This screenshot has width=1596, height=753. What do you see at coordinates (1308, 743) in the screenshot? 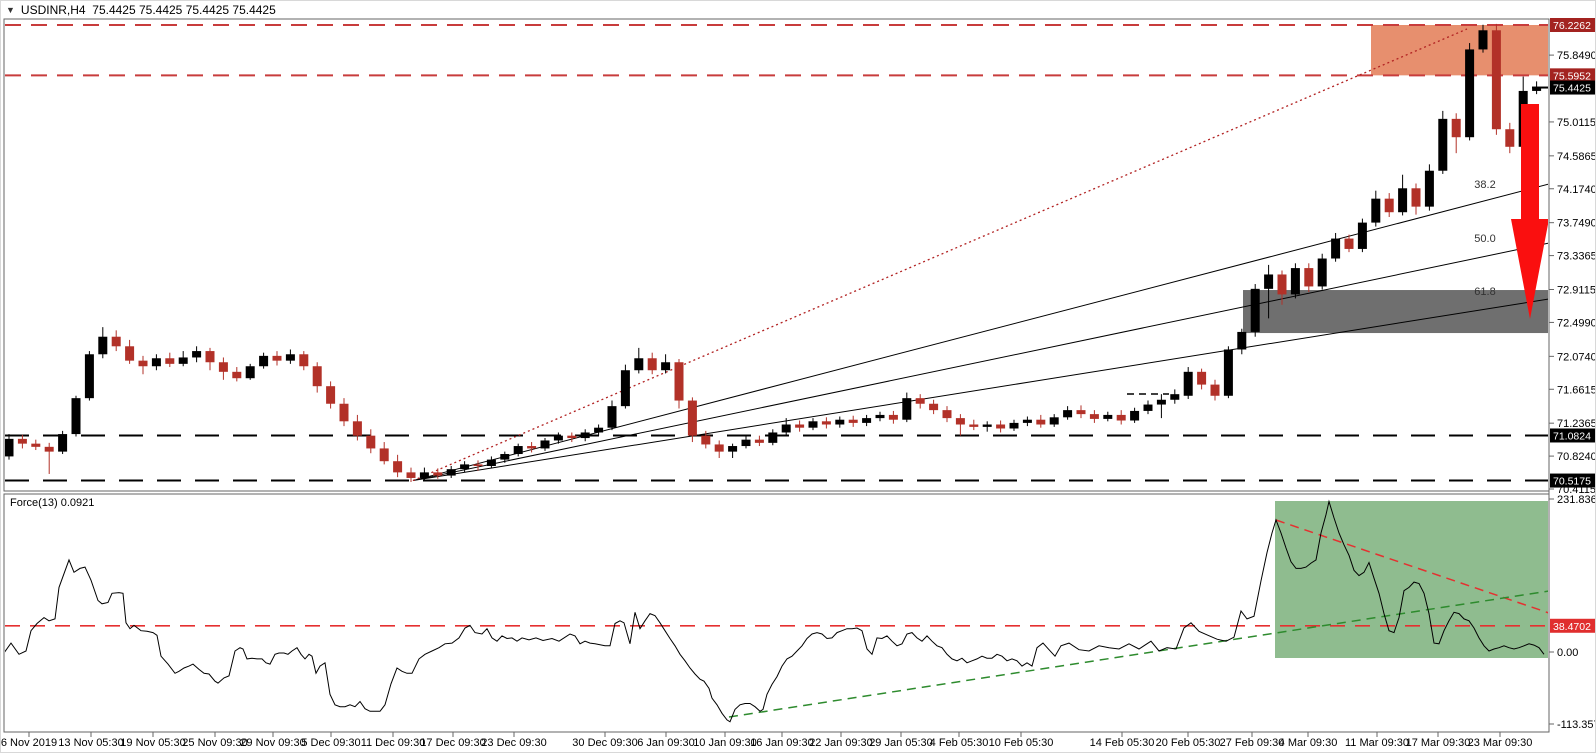
I see `time-axis-label: 4 Mar 09:30` at bounding box center [1308, 743].